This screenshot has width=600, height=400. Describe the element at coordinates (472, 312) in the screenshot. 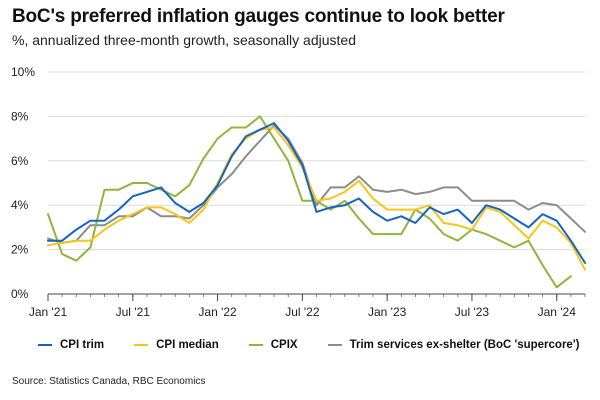

I see `x-tick-label: Jul '23` at that location.